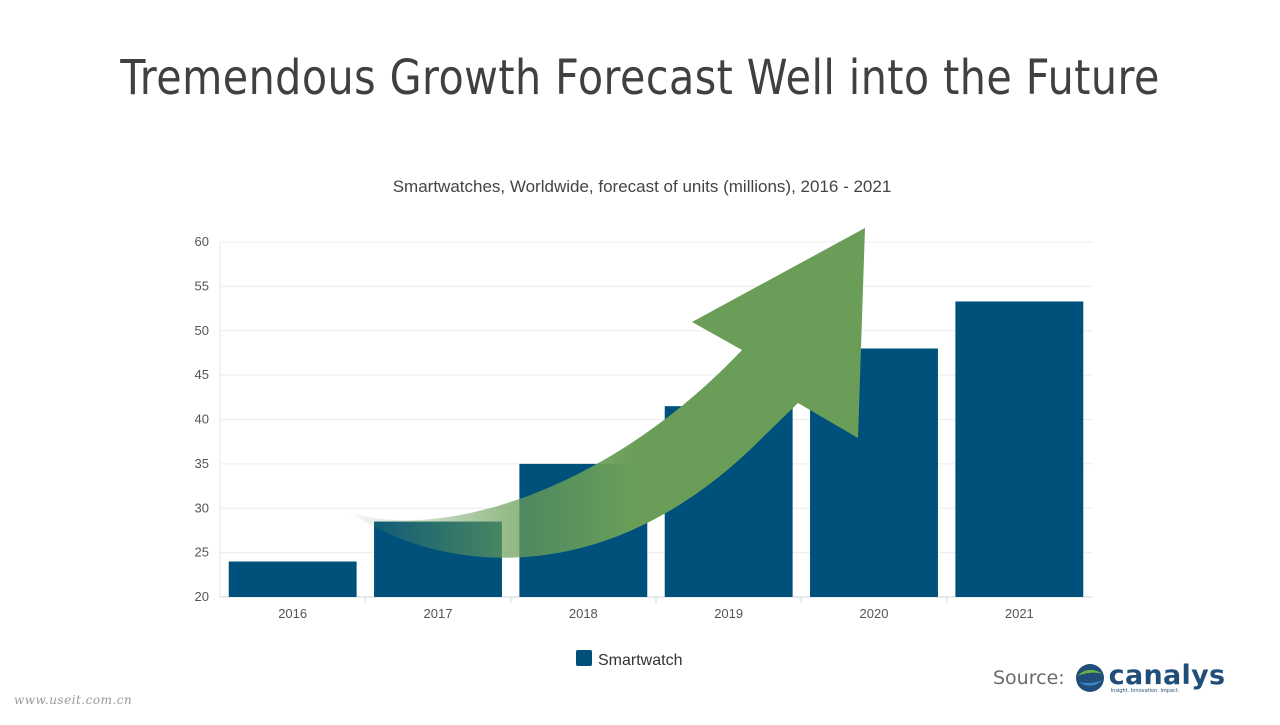 The height and width of the screenshot is (725, 1280). Describe the element at coordinates (1089, 678) in the screenshot. I see `globe-icon` at that location.